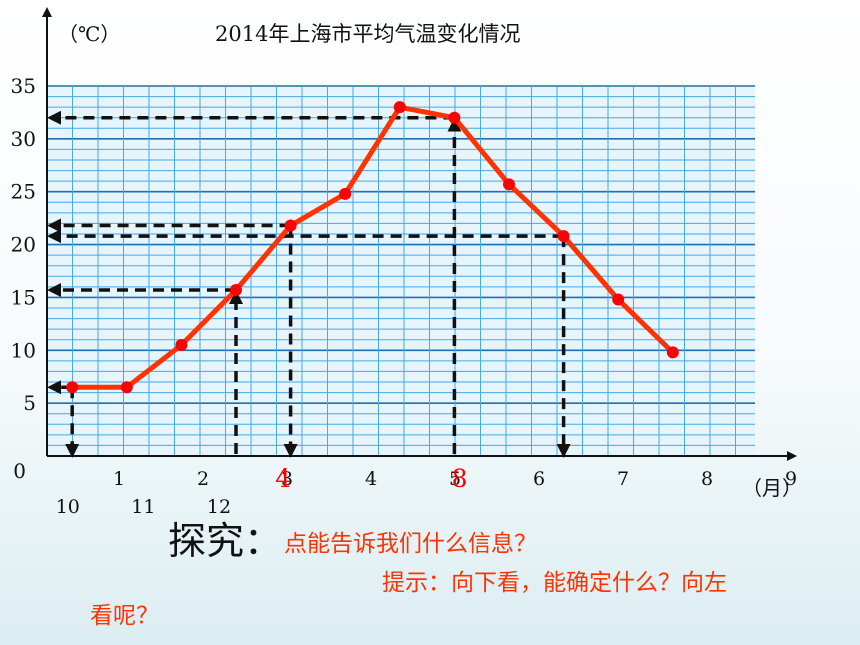 This screenshot has height=645, width=860. I want to click on x-second-row-label: 11, so click(143, 507).